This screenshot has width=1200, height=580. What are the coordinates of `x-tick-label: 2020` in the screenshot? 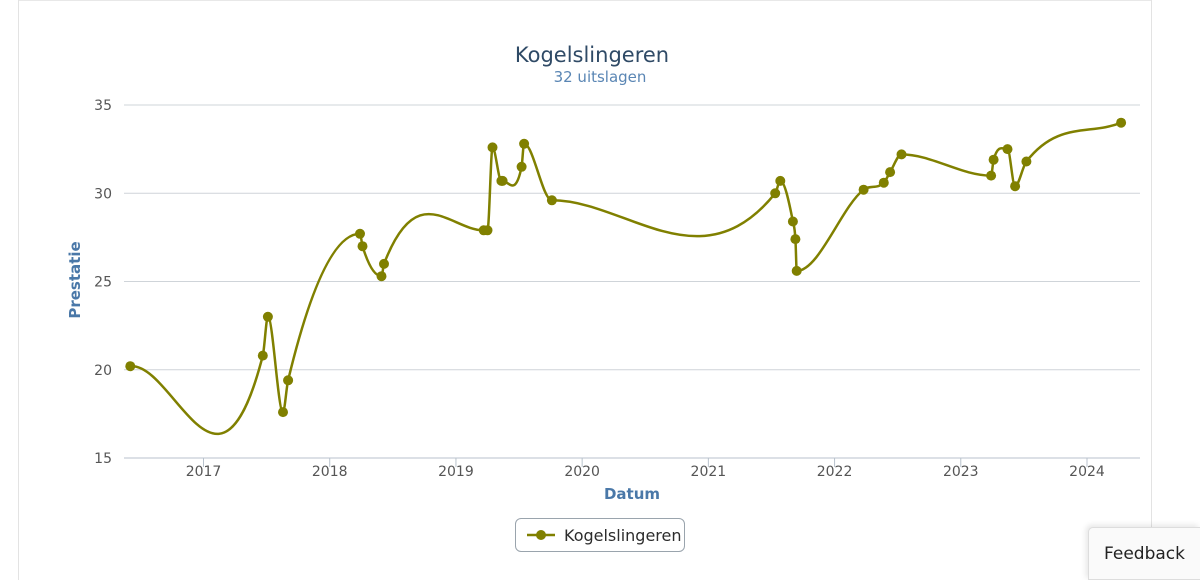 It's located at (582, 472).